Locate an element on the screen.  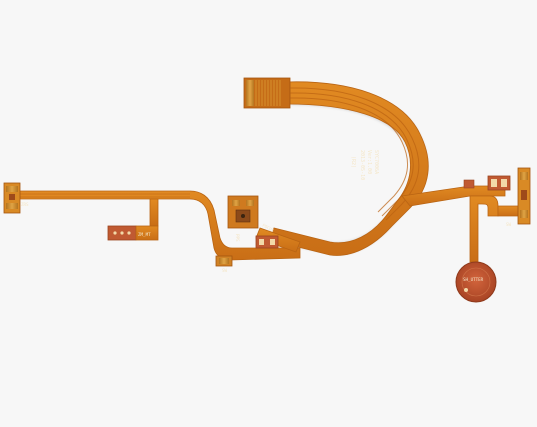
zrs-connector is located at coordinates (12, 198).